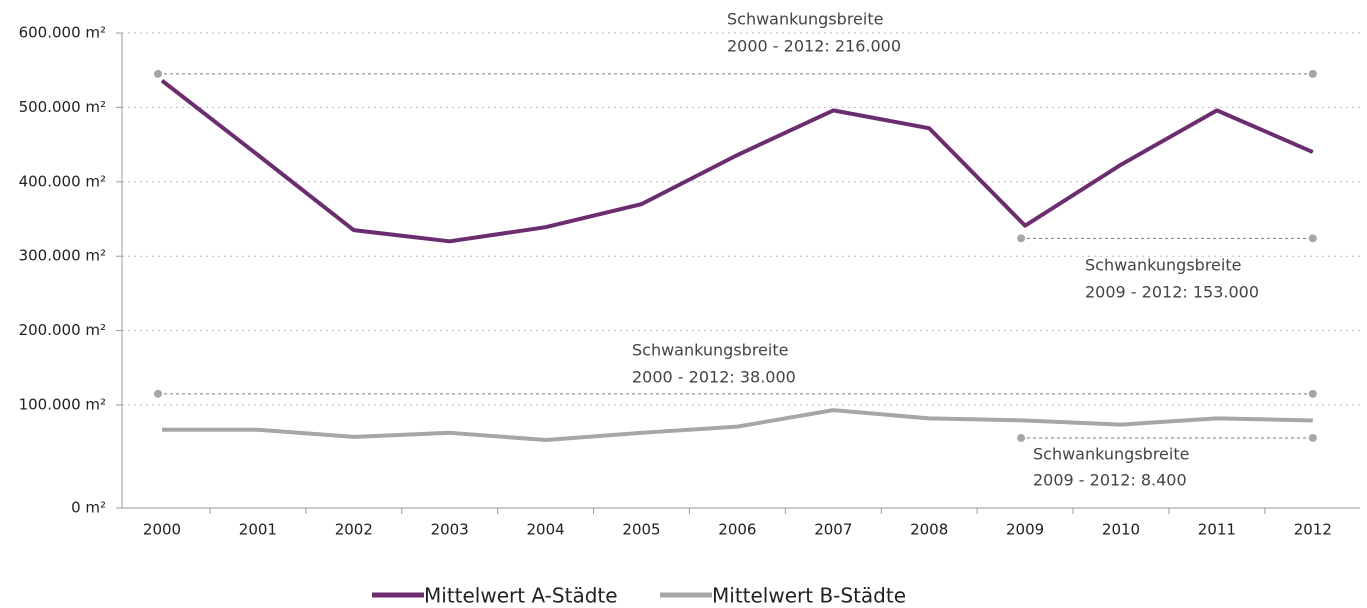  I want to click on y-tick-label: 500.000 m², so click(62, 107).